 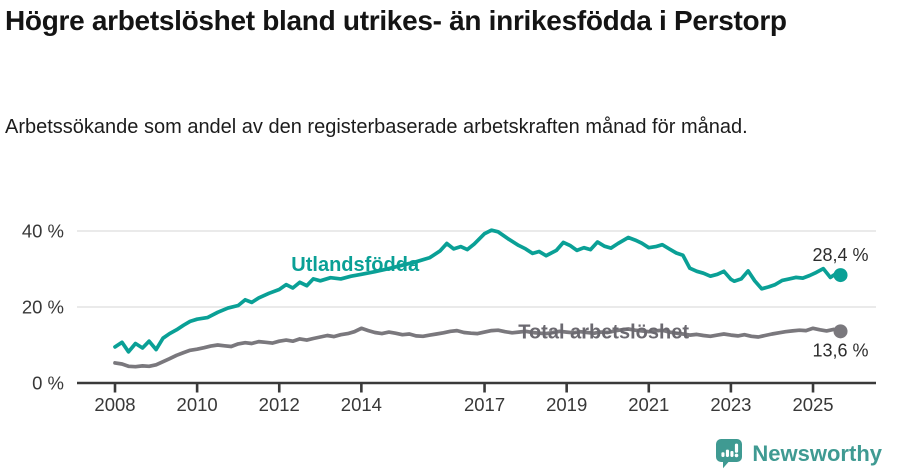 What do you see at coordinates (648, 404) in the screenshot?
I see `x-tick-label: 2021` at bounding box center [648, 404].